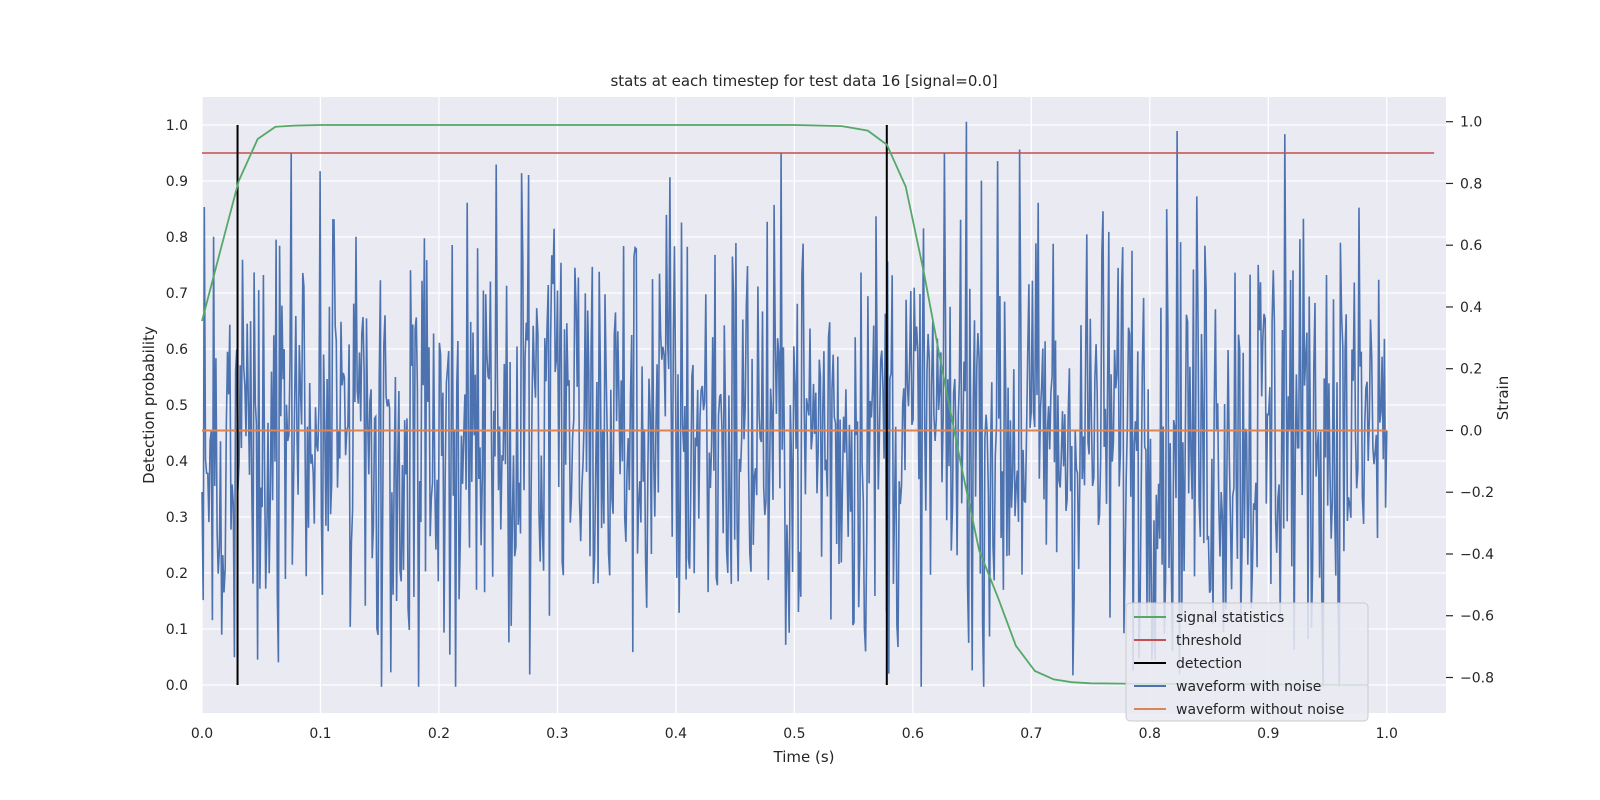 The image size is (1600, 800). Describe the element at coordinates (1471, 246) in the screenshot. I see `y-right-tick-label: 0.6` at that location.